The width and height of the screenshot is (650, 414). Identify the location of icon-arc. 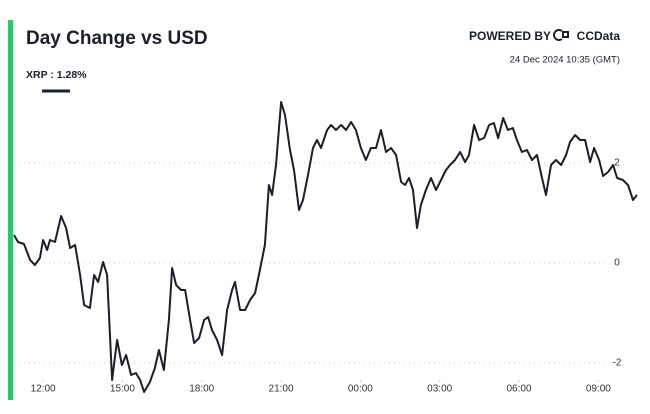
(558, 35).